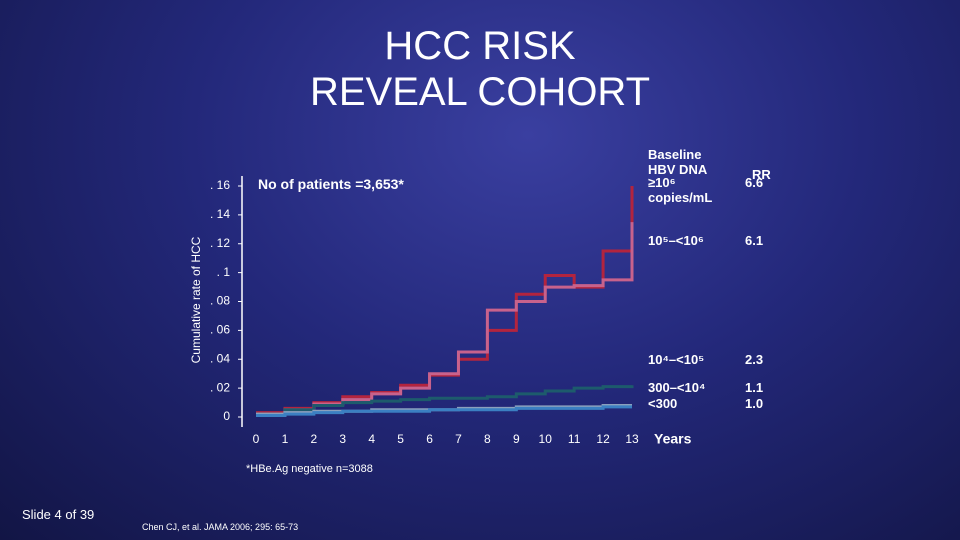  Describe the element at coordinates (673, 439) in the screenshot. I see `x-axis-label: Years` at that location.